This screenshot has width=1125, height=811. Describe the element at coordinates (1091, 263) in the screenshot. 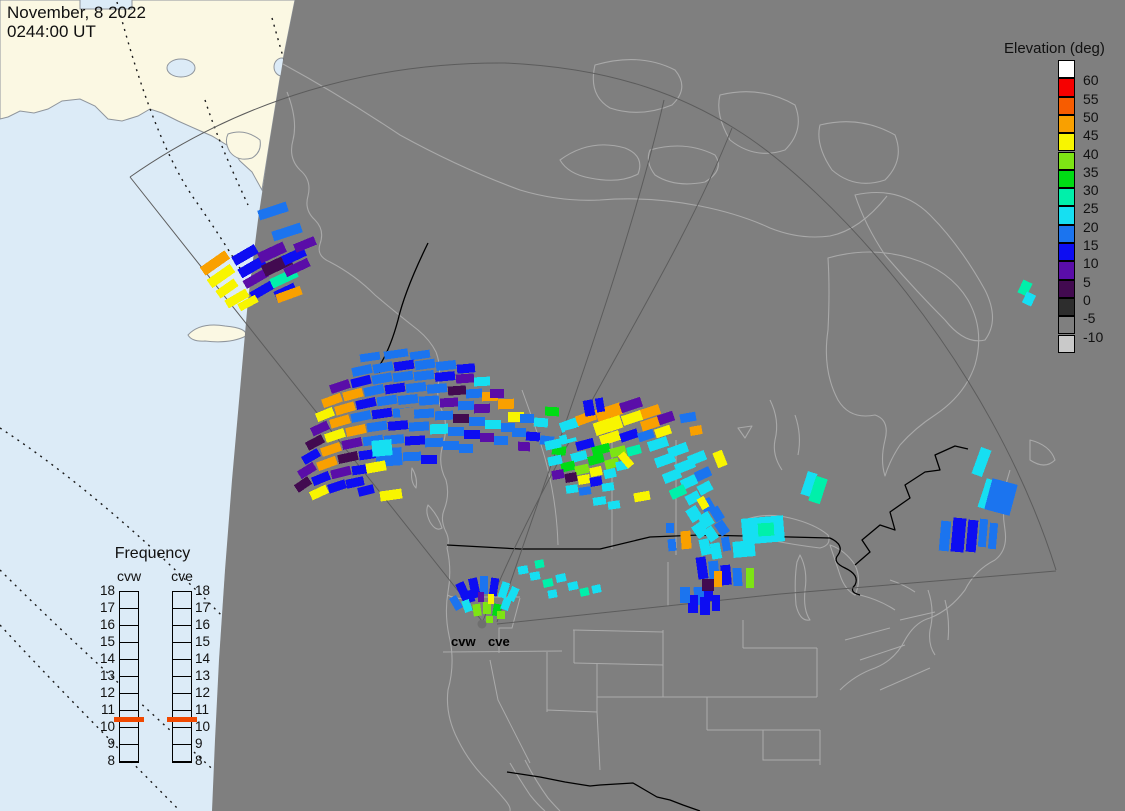

I see `legend-tick-label: 10` at that location.